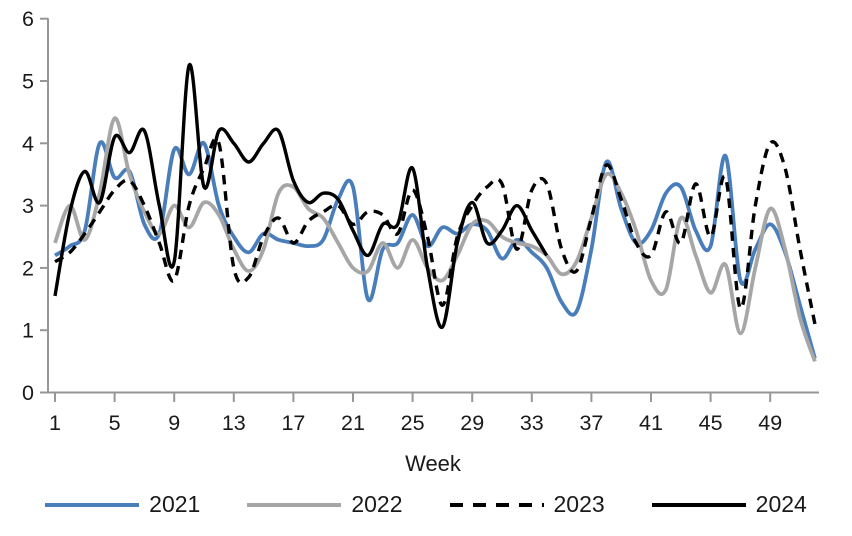  What do you see at coordinates (234, 423) in the screenshot?
I see `x-axis-tick-label: 13` at bounding box center [234, 423].